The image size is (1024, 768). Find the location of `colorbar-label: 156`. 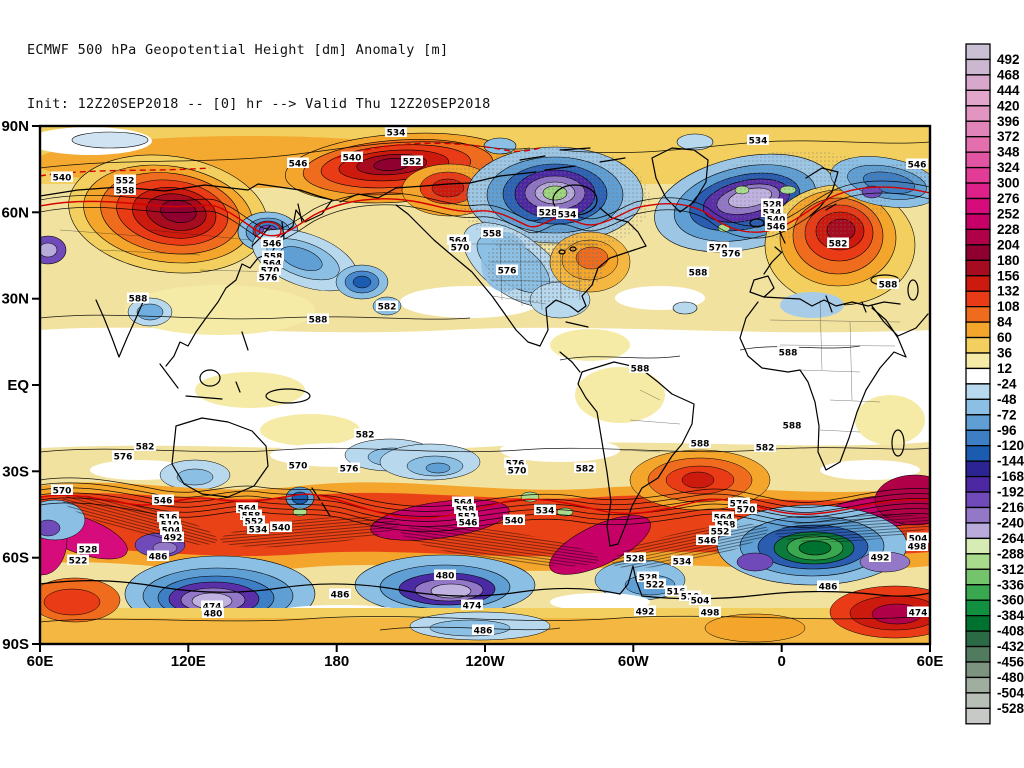

colorbar-label: 156 is located at coordinates (1008, 275).